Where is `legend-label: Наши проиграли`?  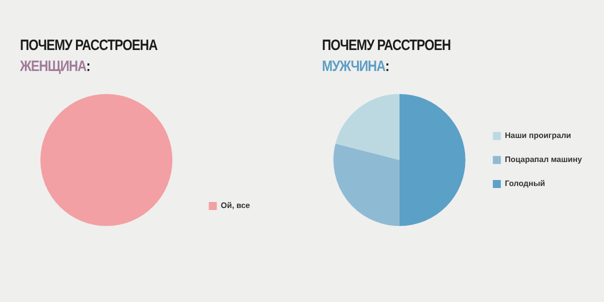 legend-label: Наши проиграли is located at coordinates (538, 135).